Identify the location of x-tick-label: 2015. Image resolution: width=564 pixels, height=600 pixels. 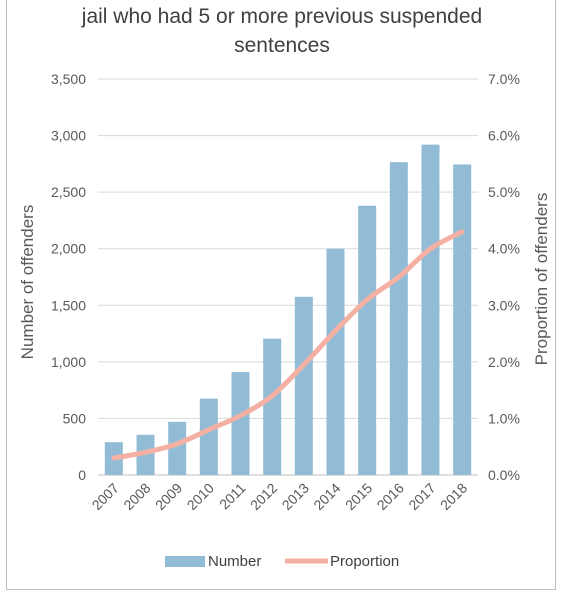
(358, 496).